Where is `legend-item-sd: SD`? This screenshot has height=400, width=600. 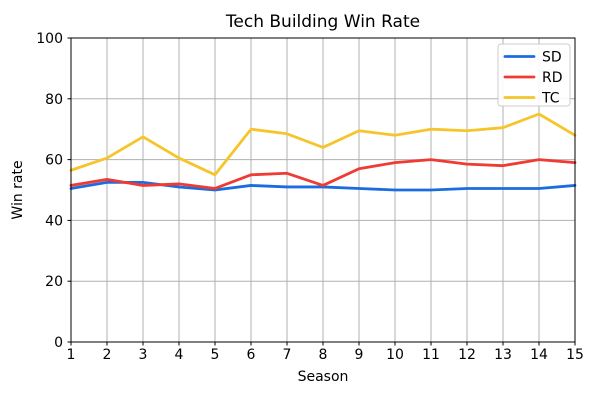 legend-item-sd: SD is located at coordinates (532, 58).